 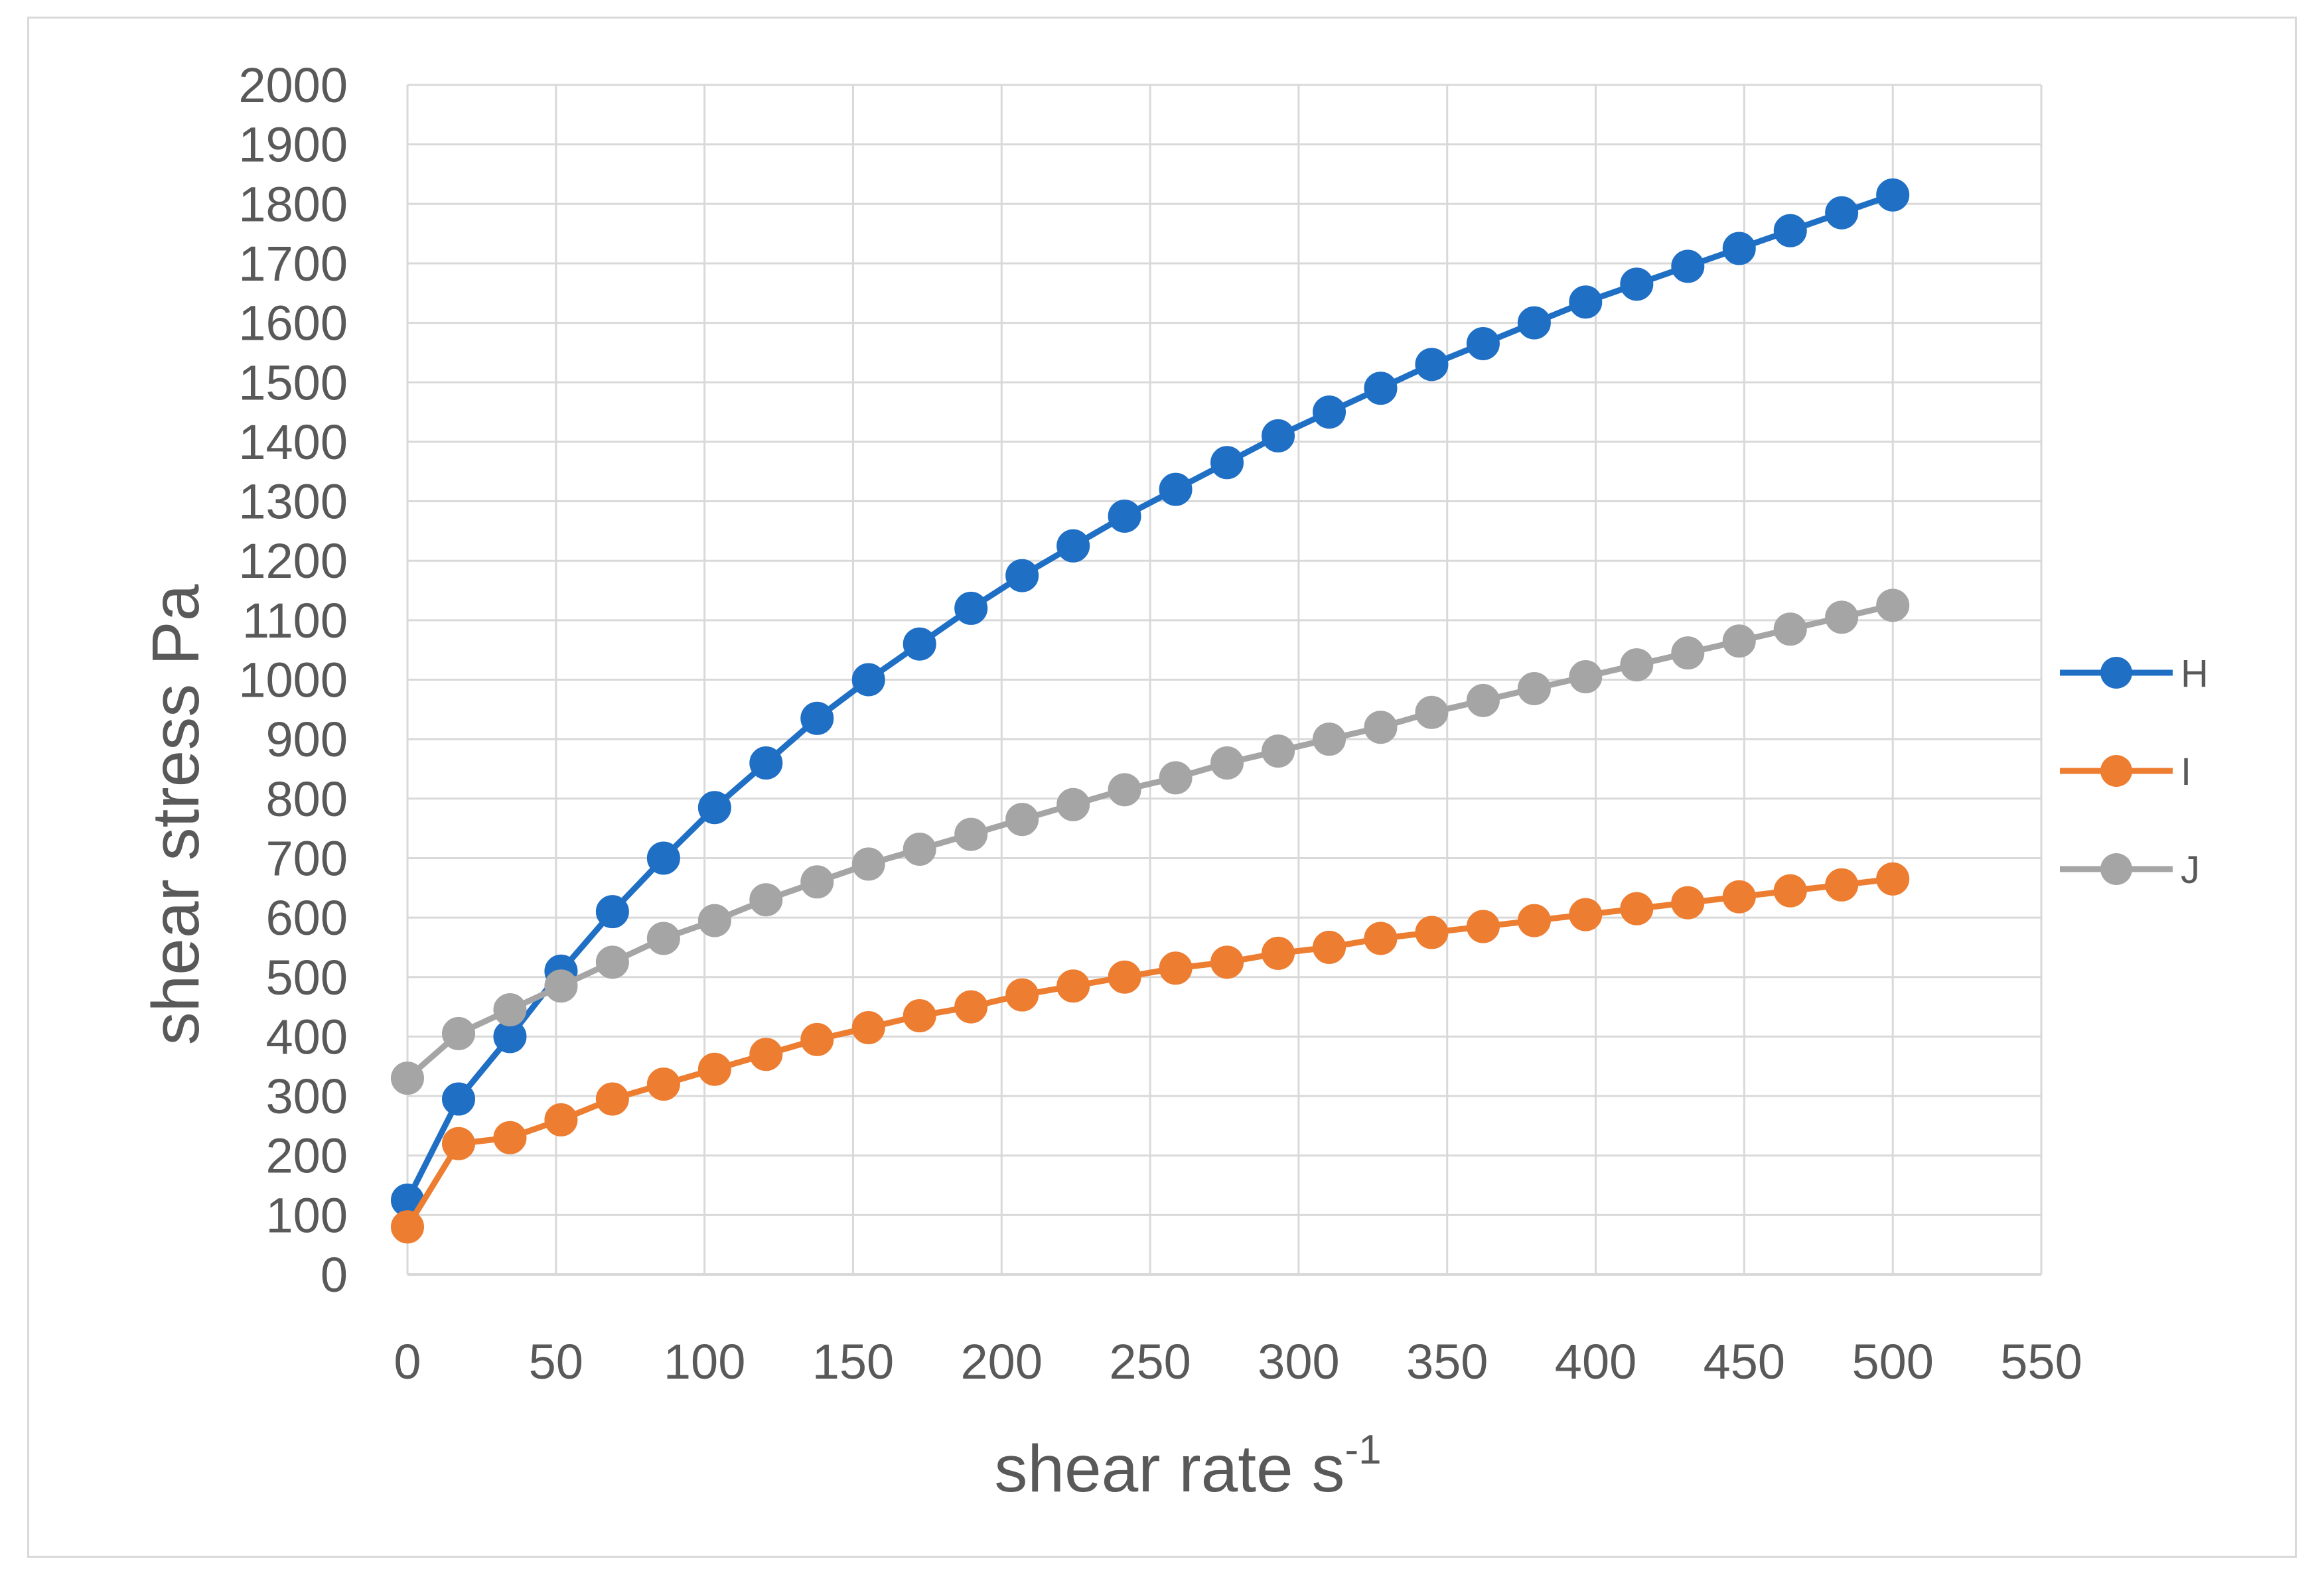 I want to click on y-tick-label-2000: 2000, so click(x=293, y=85).